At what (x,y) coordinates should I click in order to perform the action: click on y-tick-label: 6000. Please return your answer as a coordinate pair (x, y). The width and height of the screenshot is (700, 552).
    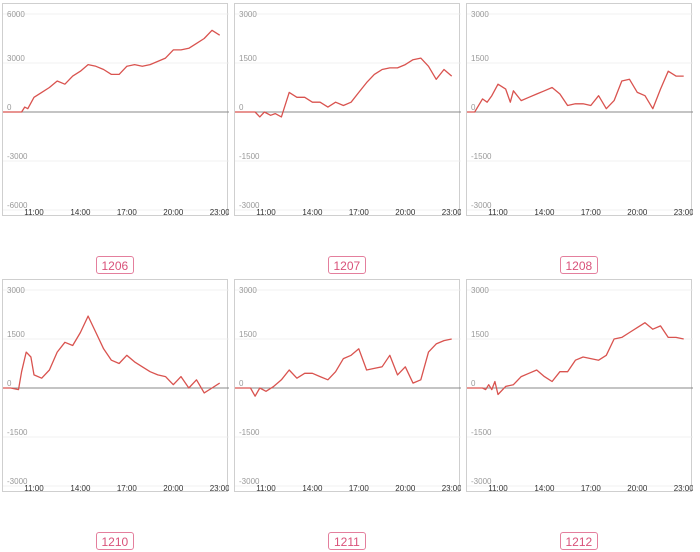
    Looking at the image, I should click on (16, 14).